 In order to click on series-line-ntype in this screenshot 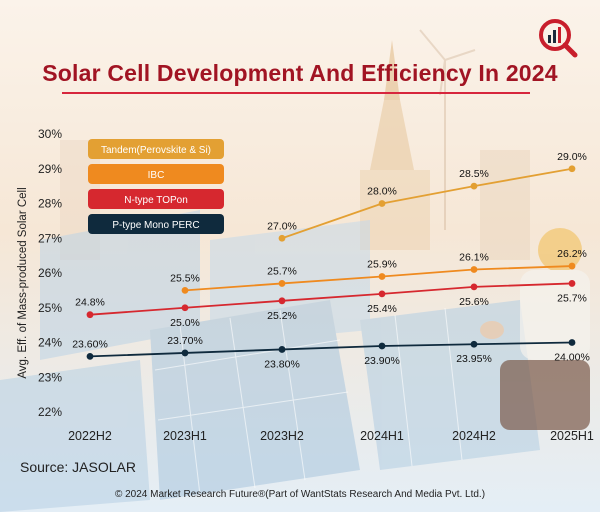, I will do `click(331, 299)`.